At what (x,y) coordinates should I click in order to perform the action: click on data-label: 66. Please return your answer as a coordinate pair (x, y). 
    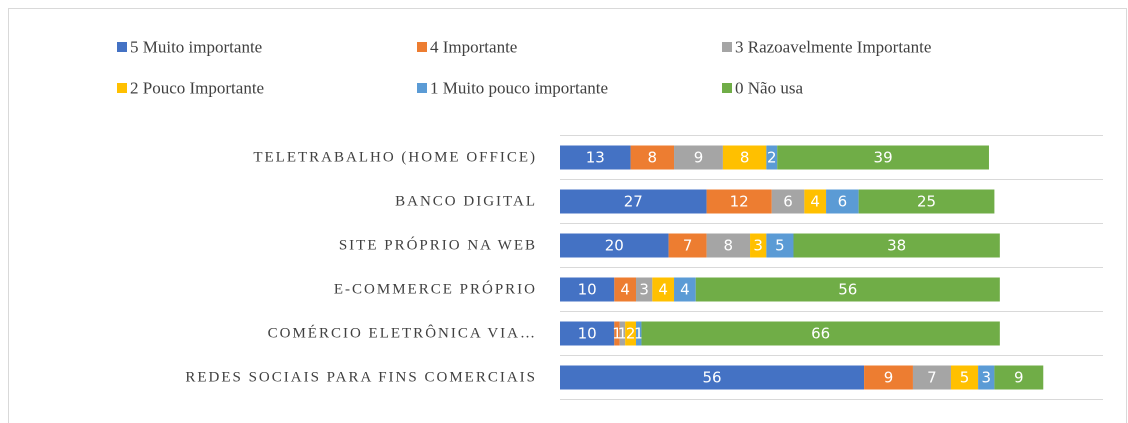
    Looking at the image, I should click on (820, 334).